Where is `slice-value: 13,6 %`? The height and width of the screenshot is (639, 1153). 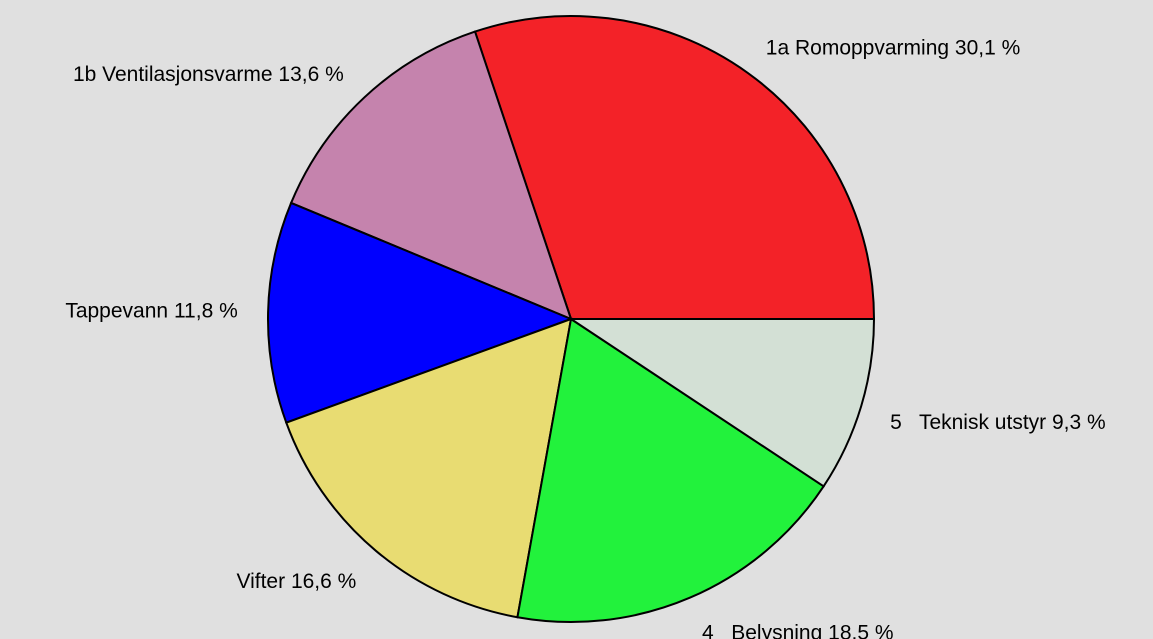 slice-value: 13,6 % is located at coordinates (310, 74).